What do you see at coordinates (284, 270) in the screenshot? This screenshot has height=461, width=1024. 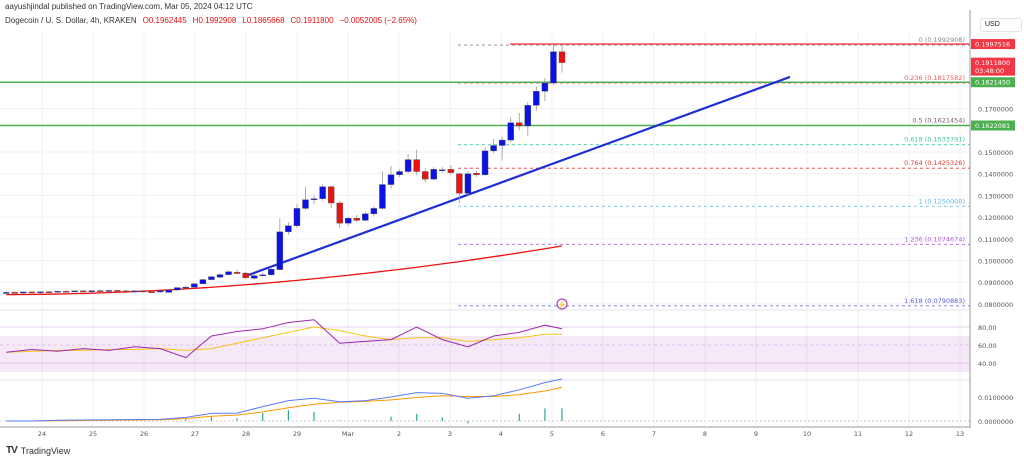 I see `ema-line` at bounding box center [284, 270].